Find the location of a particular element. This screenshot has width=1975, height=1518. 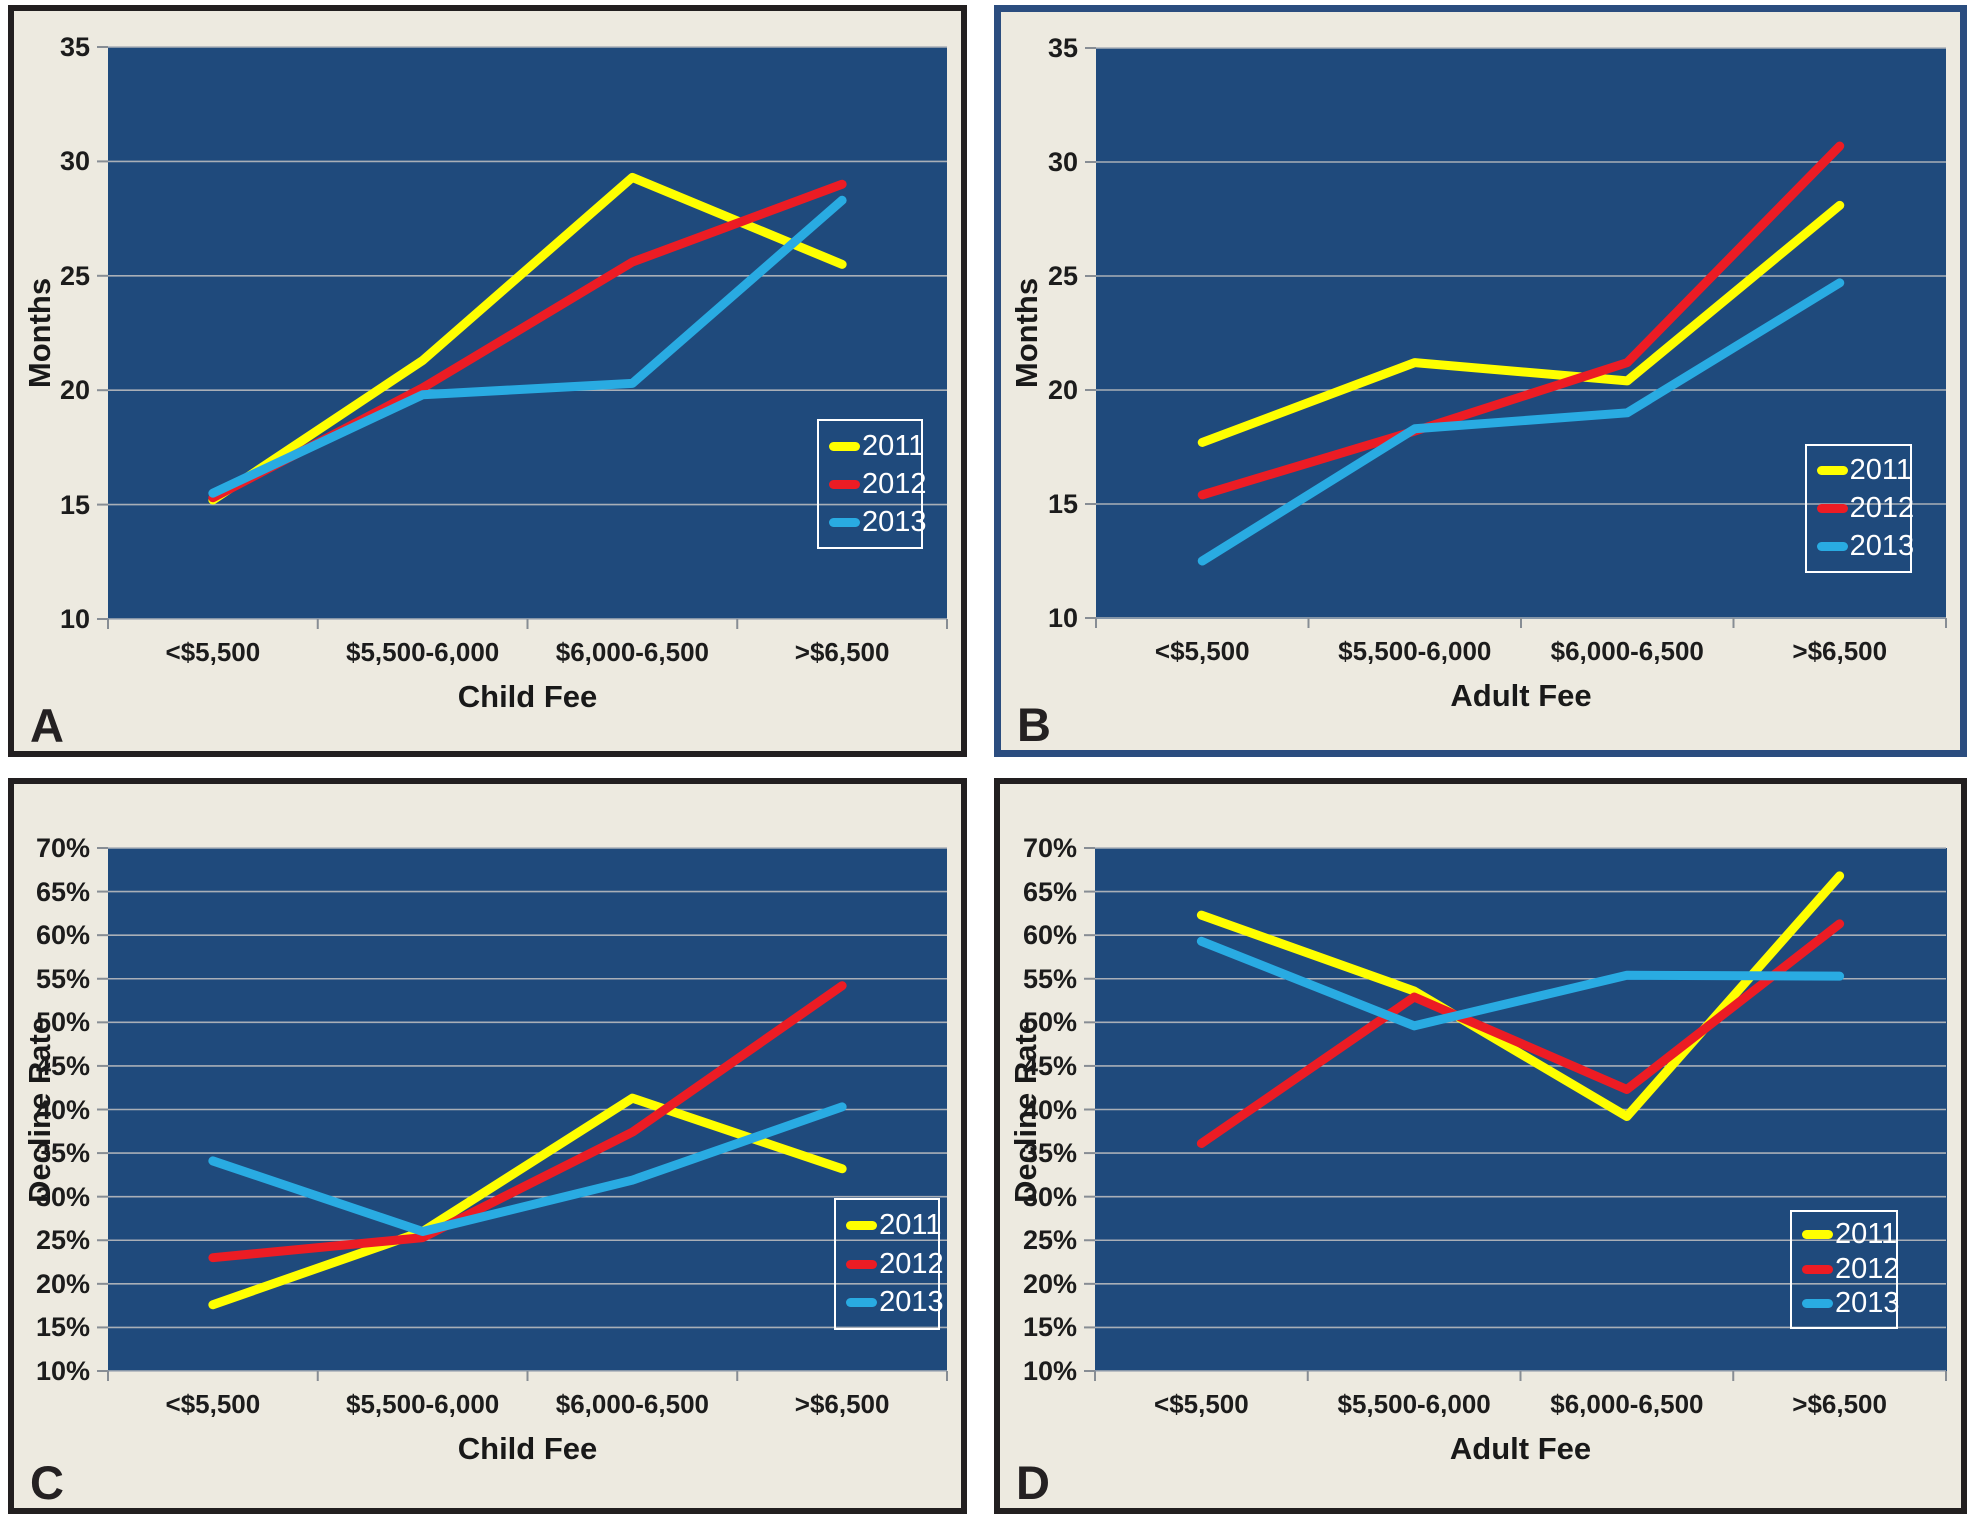

panel-letter: B is located at coordinates (1034, 724).